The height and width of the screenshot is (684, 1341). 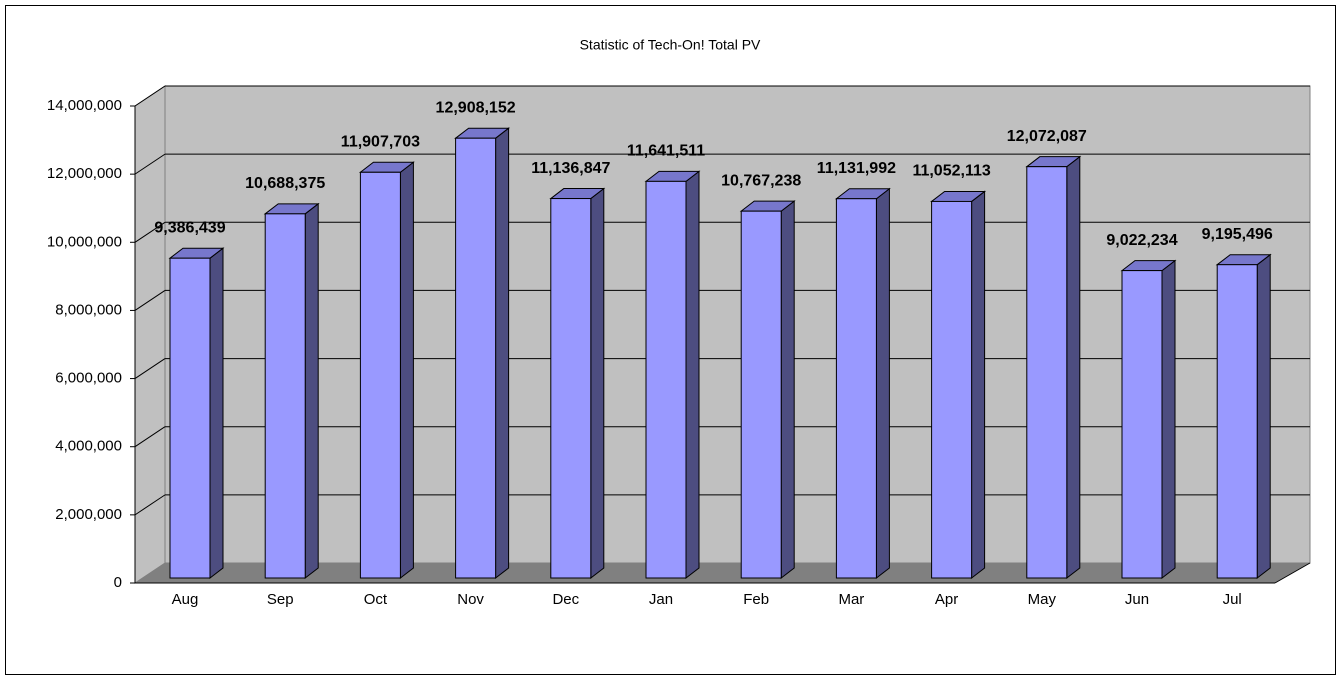 I want to click on value-label: 12,908,152, so click(x=476, y=107).